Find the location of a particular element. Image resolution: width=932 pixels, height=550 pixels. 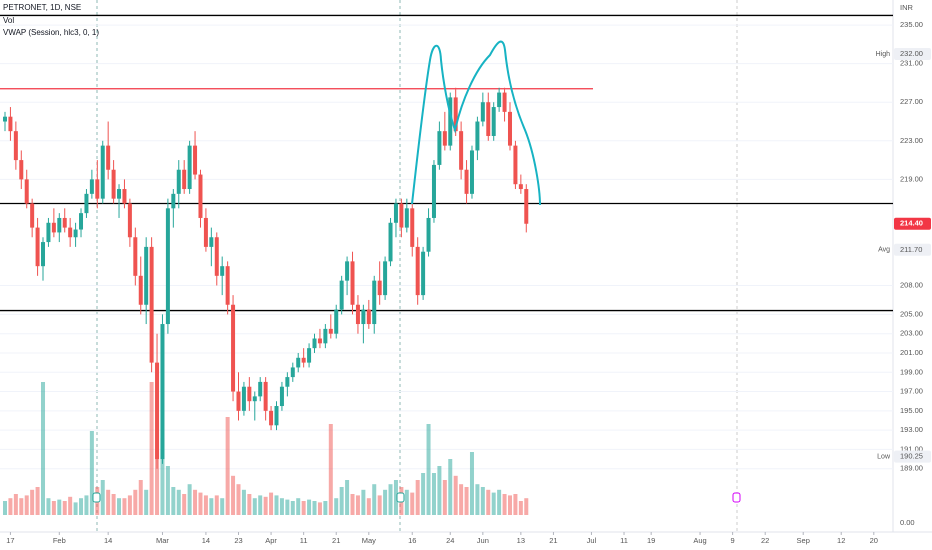

x-tick-label: 9 is located at coordinates (733, 540).